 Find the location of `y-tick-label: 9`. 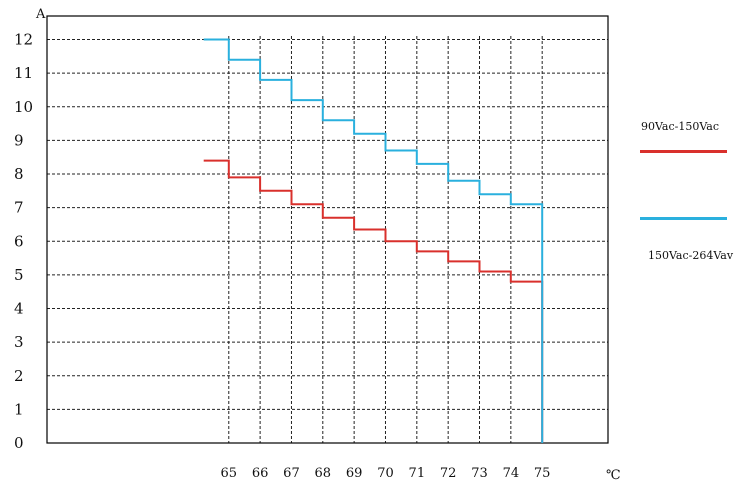

y-tick-label: 9 is located at coordinates (19, 140).